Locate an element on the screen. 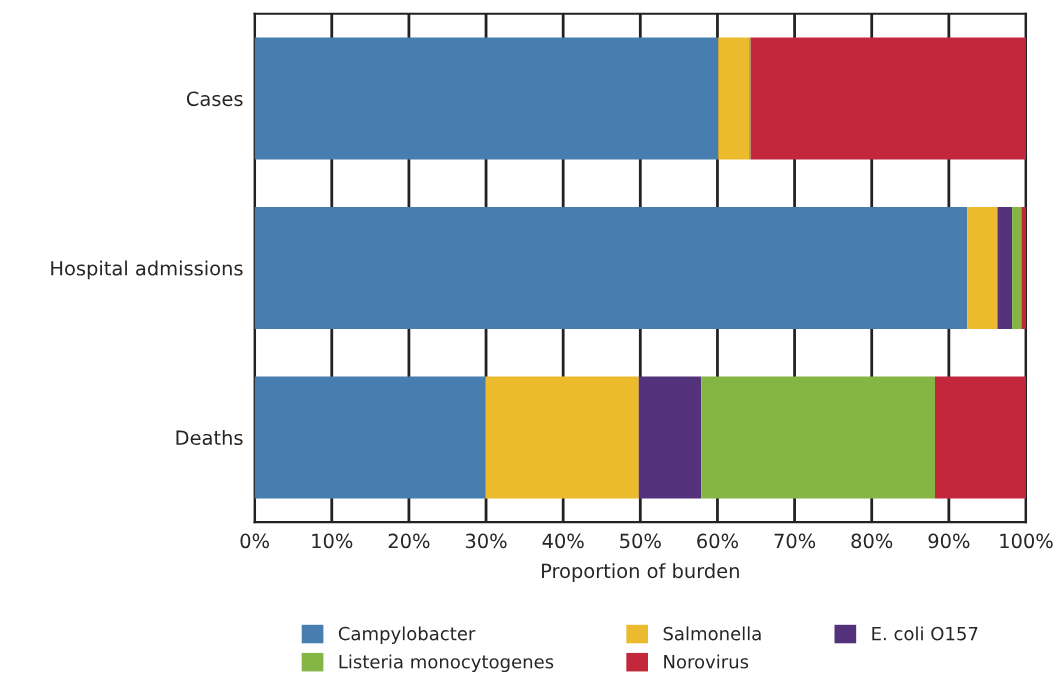 The height and width of the screenshot is (687, 1061). x-axis-title: Proportion of burden is located at coordinates (640, 572).